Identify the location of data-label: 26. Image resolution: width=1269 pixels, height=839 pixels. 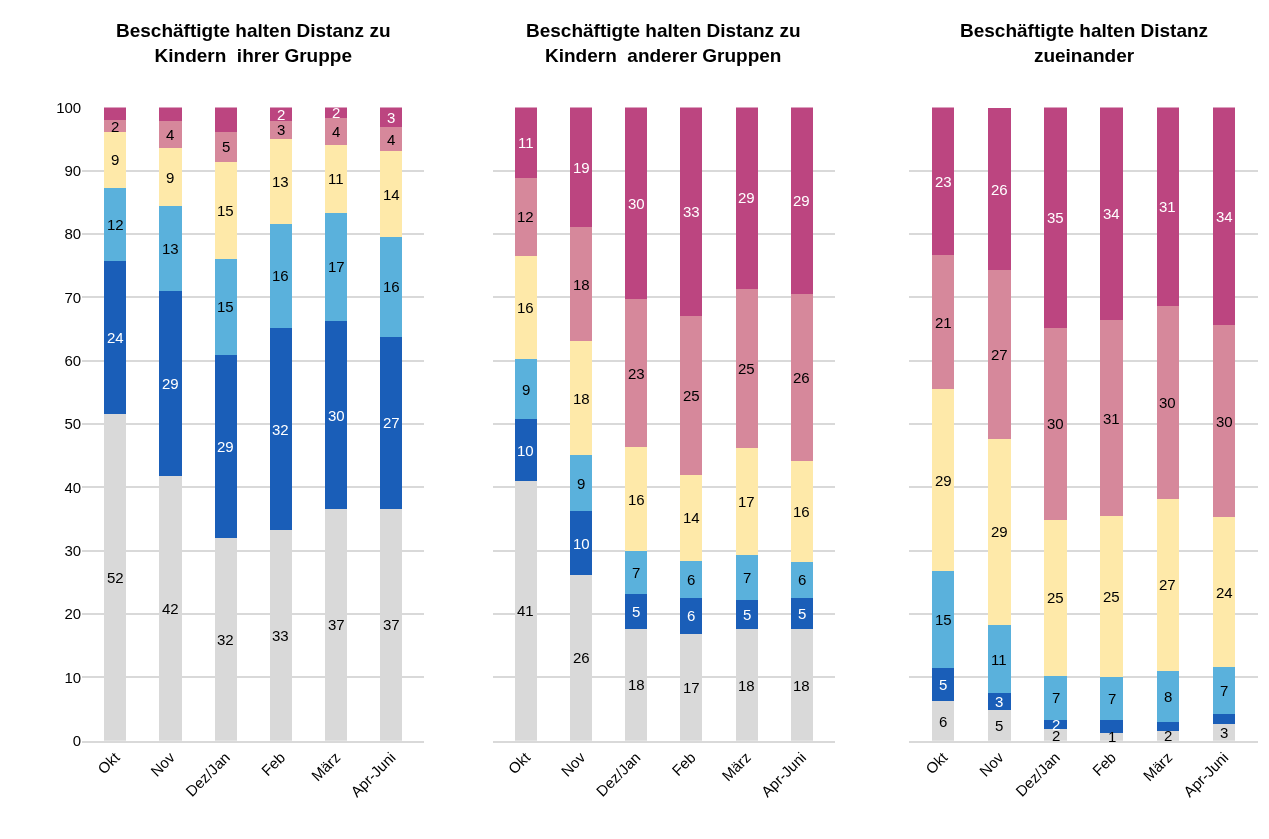
(801, 377).